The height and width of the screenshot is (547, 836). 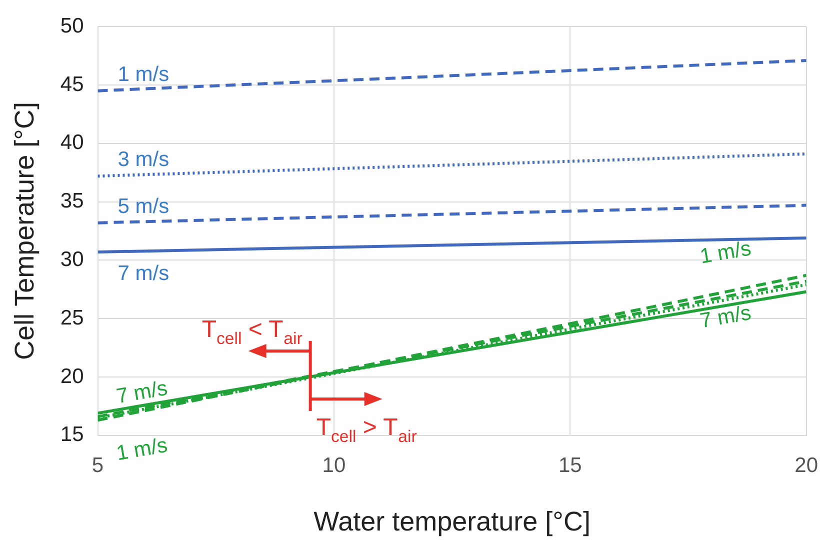 What do you see at coordinates (452, 521) in the screenshot?
I see `x-axis-title: Water temperature [°C]` at bounding box center [452, 521].